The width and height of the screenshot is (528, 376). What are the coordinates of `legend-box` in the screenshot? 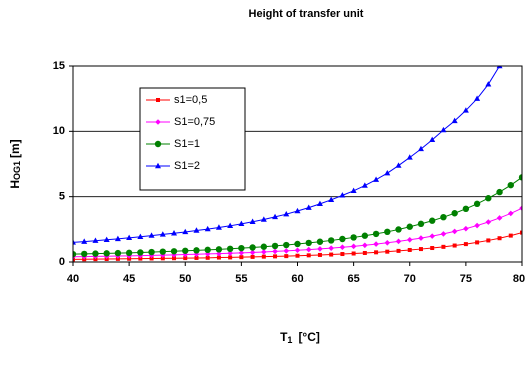 It's located at (192, 139).